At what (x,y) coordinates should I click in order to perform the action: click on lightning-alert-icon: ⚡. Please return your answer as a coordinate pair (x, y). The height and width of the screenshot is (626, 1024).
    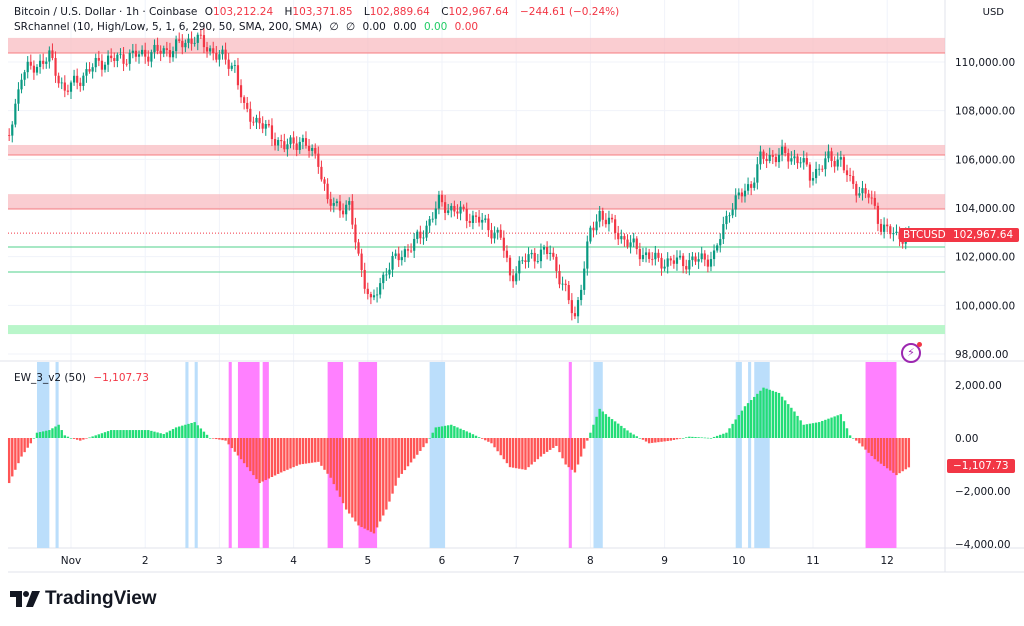
    Looking at the image, I should click on (911, 352).